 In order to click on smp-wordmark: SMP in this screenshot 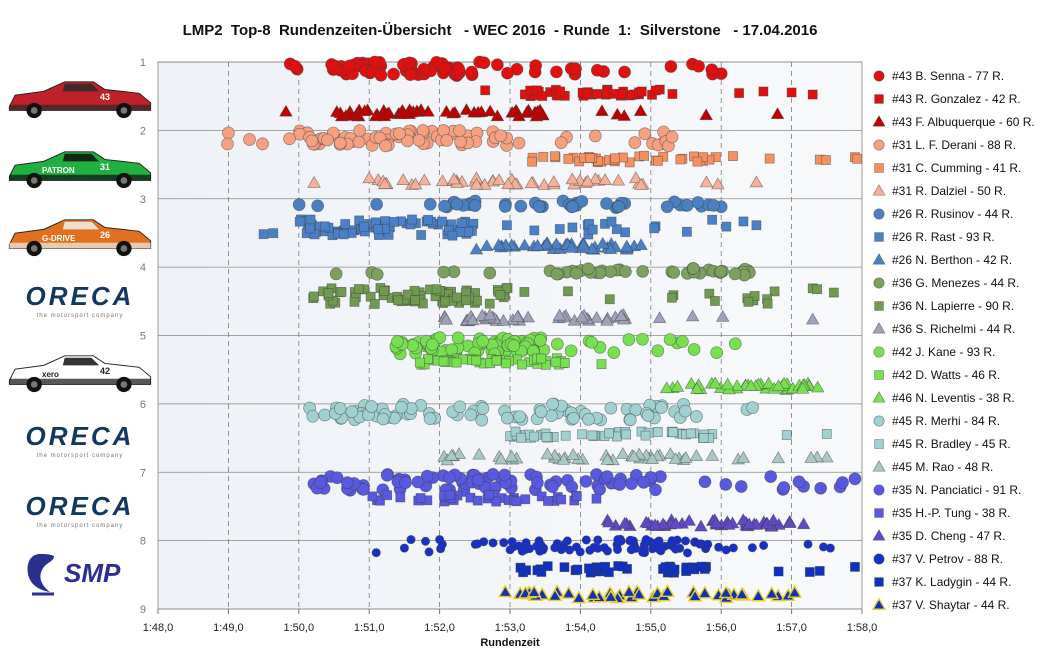, I will do `click(92, 573)`.